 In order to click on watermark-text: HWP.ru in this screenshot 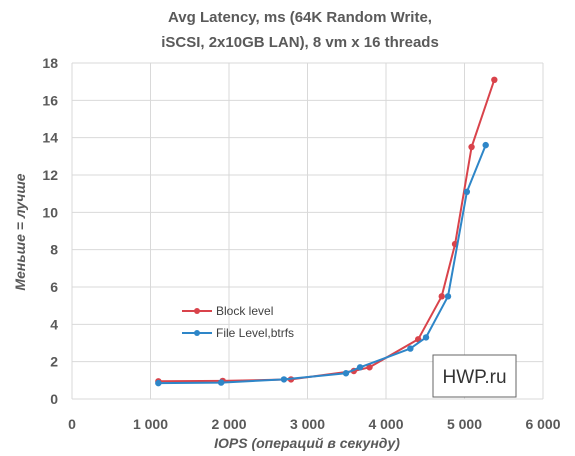, I will do `click(474, 377)`.